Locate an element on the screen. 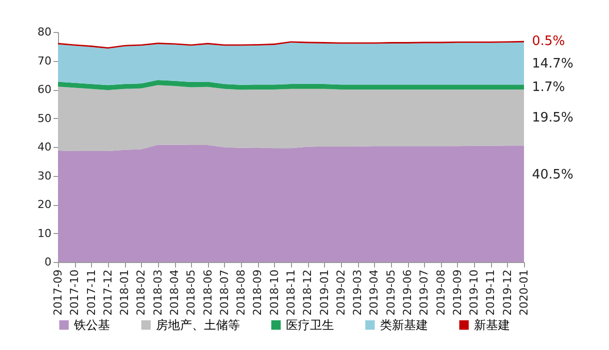 This screenshot has width=609, height=350. x-tick-label: 2018-12 is located at coordinates (307, 293).